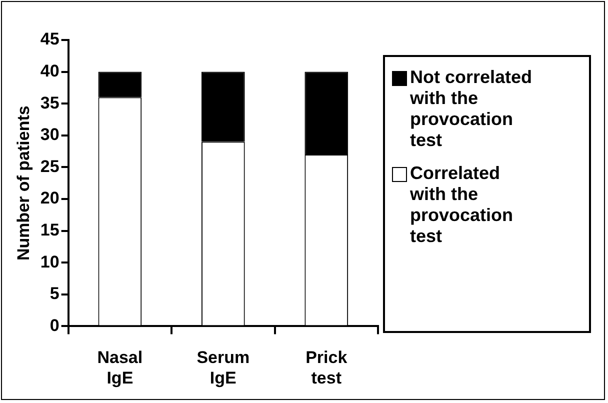 The image size is (608, 403). What do you see at coordinates (50, 198) in the screenshot?
I see `y-tick-label: 20` at bounding box center [50, 198].